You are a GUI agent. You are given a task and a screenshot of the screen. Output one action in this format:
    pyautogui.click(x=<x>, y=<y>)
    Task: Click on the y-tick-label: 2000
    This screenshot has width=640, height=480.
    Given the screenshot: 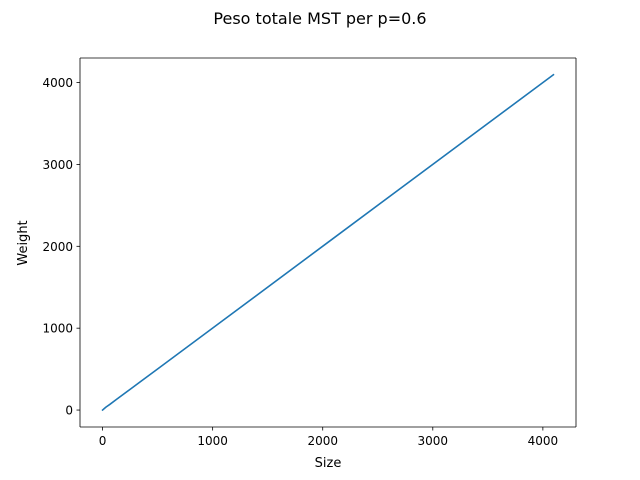 What is the action you would take?
    pyautogui.click(x=57, y=247)
    